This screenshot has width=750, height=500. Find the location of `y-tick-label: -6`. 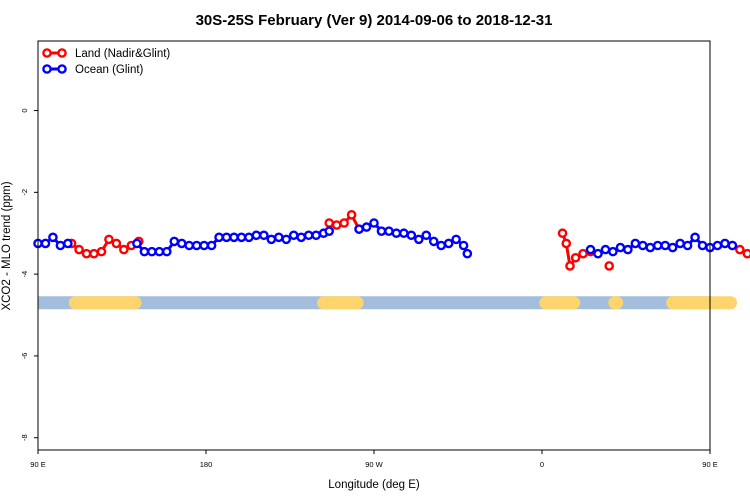

y-tick-label: -6 is located at coordinates (24, 356).